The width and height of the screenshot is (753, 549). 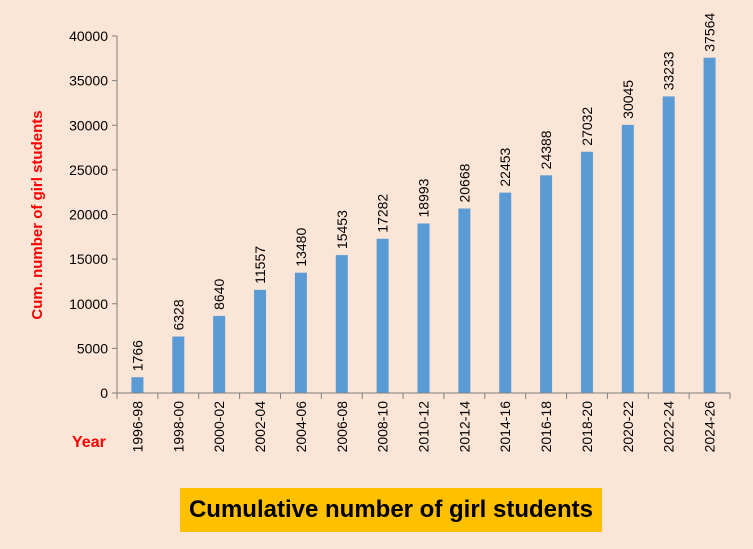 What do you see at coordinates (424, 197) in the screenshot?
I see `data-label: 18993` at bounding box center [424, 197].